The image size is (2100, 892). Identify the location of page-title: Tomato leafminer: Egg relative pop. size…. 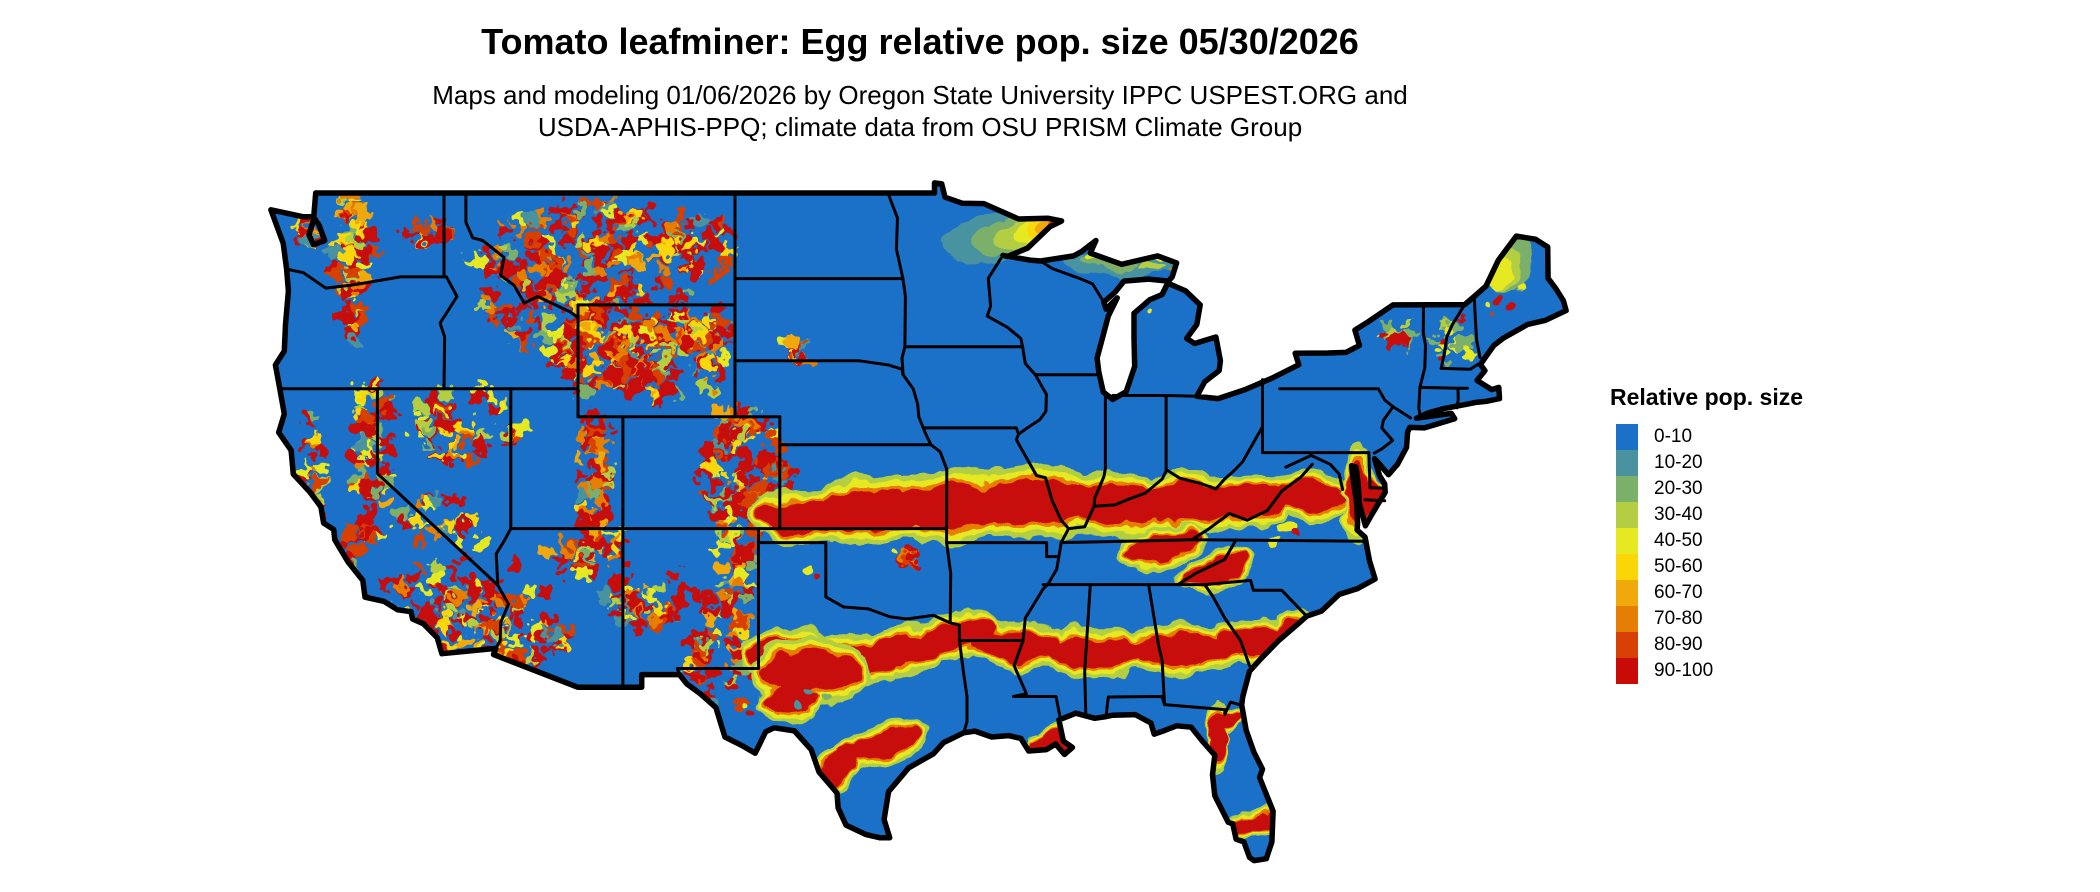
(920, 41).